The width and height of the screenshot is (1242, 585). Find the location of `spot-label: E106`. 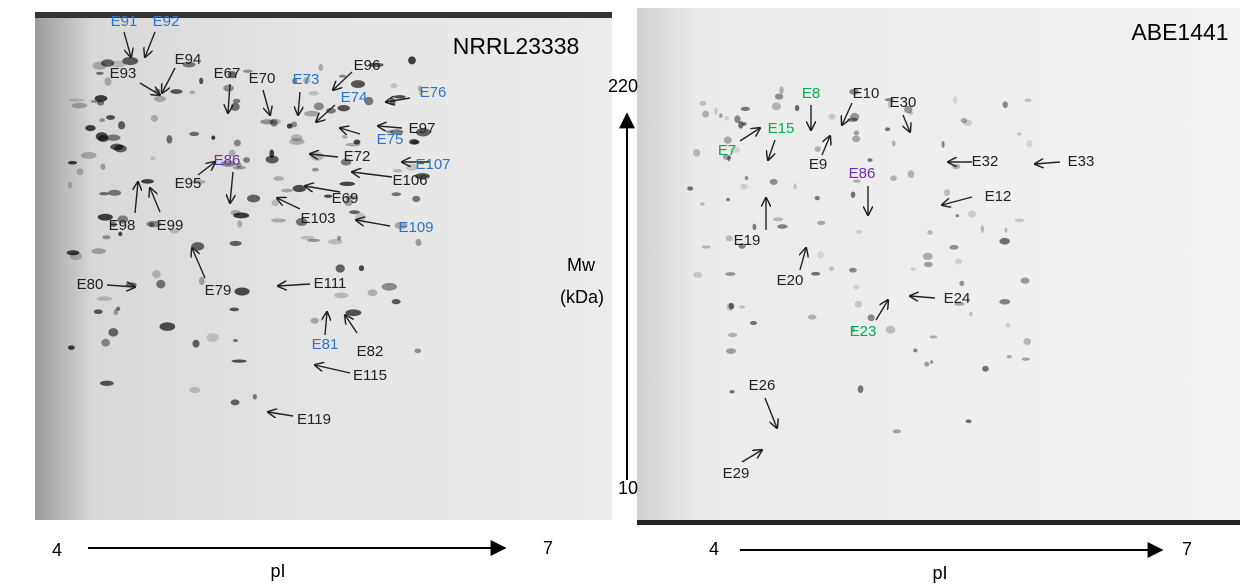

spot-label: E106 is located at coordinates (409, 180).